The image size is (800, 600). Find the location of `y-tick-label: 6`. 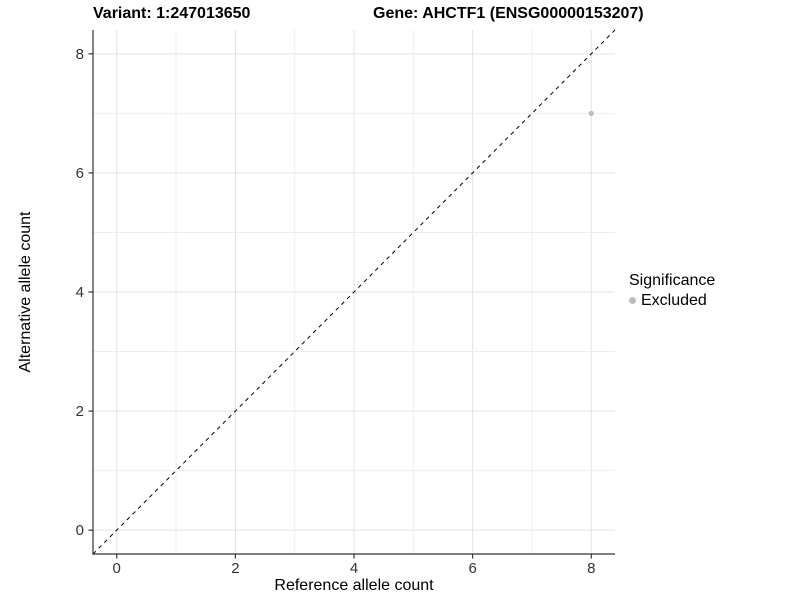

y-tick-label: 6 is located at coordinates (80, 173).